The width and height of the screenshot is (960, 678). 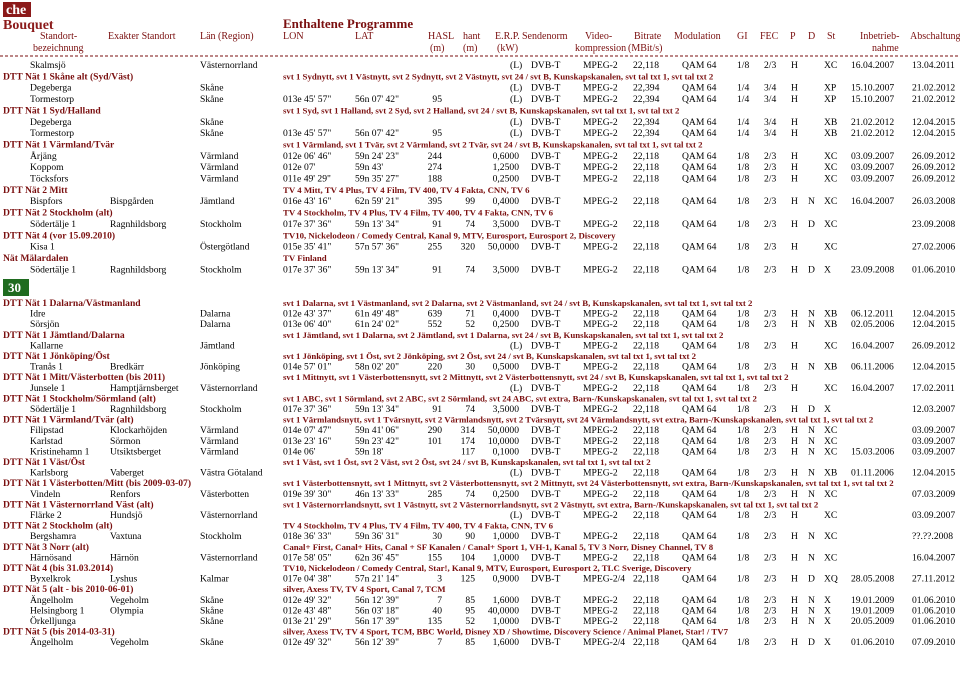 What do you see at coordinates (138, 430) in the screenshot?
I see `cell: Klockarhöjden` at bounding box center [138, 430].